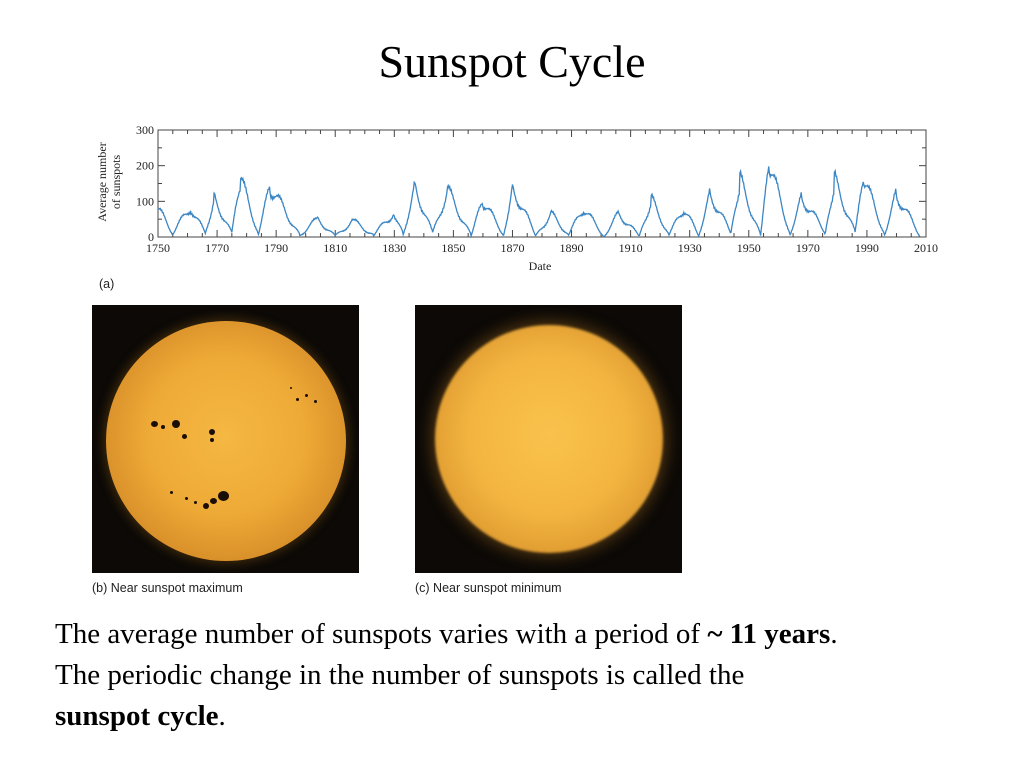 The image size is (1024, 768). Describe the element at coordinates (769, 634) in the screenshot. I see `caption-period-emphasis: ~ 11 years` at that location.